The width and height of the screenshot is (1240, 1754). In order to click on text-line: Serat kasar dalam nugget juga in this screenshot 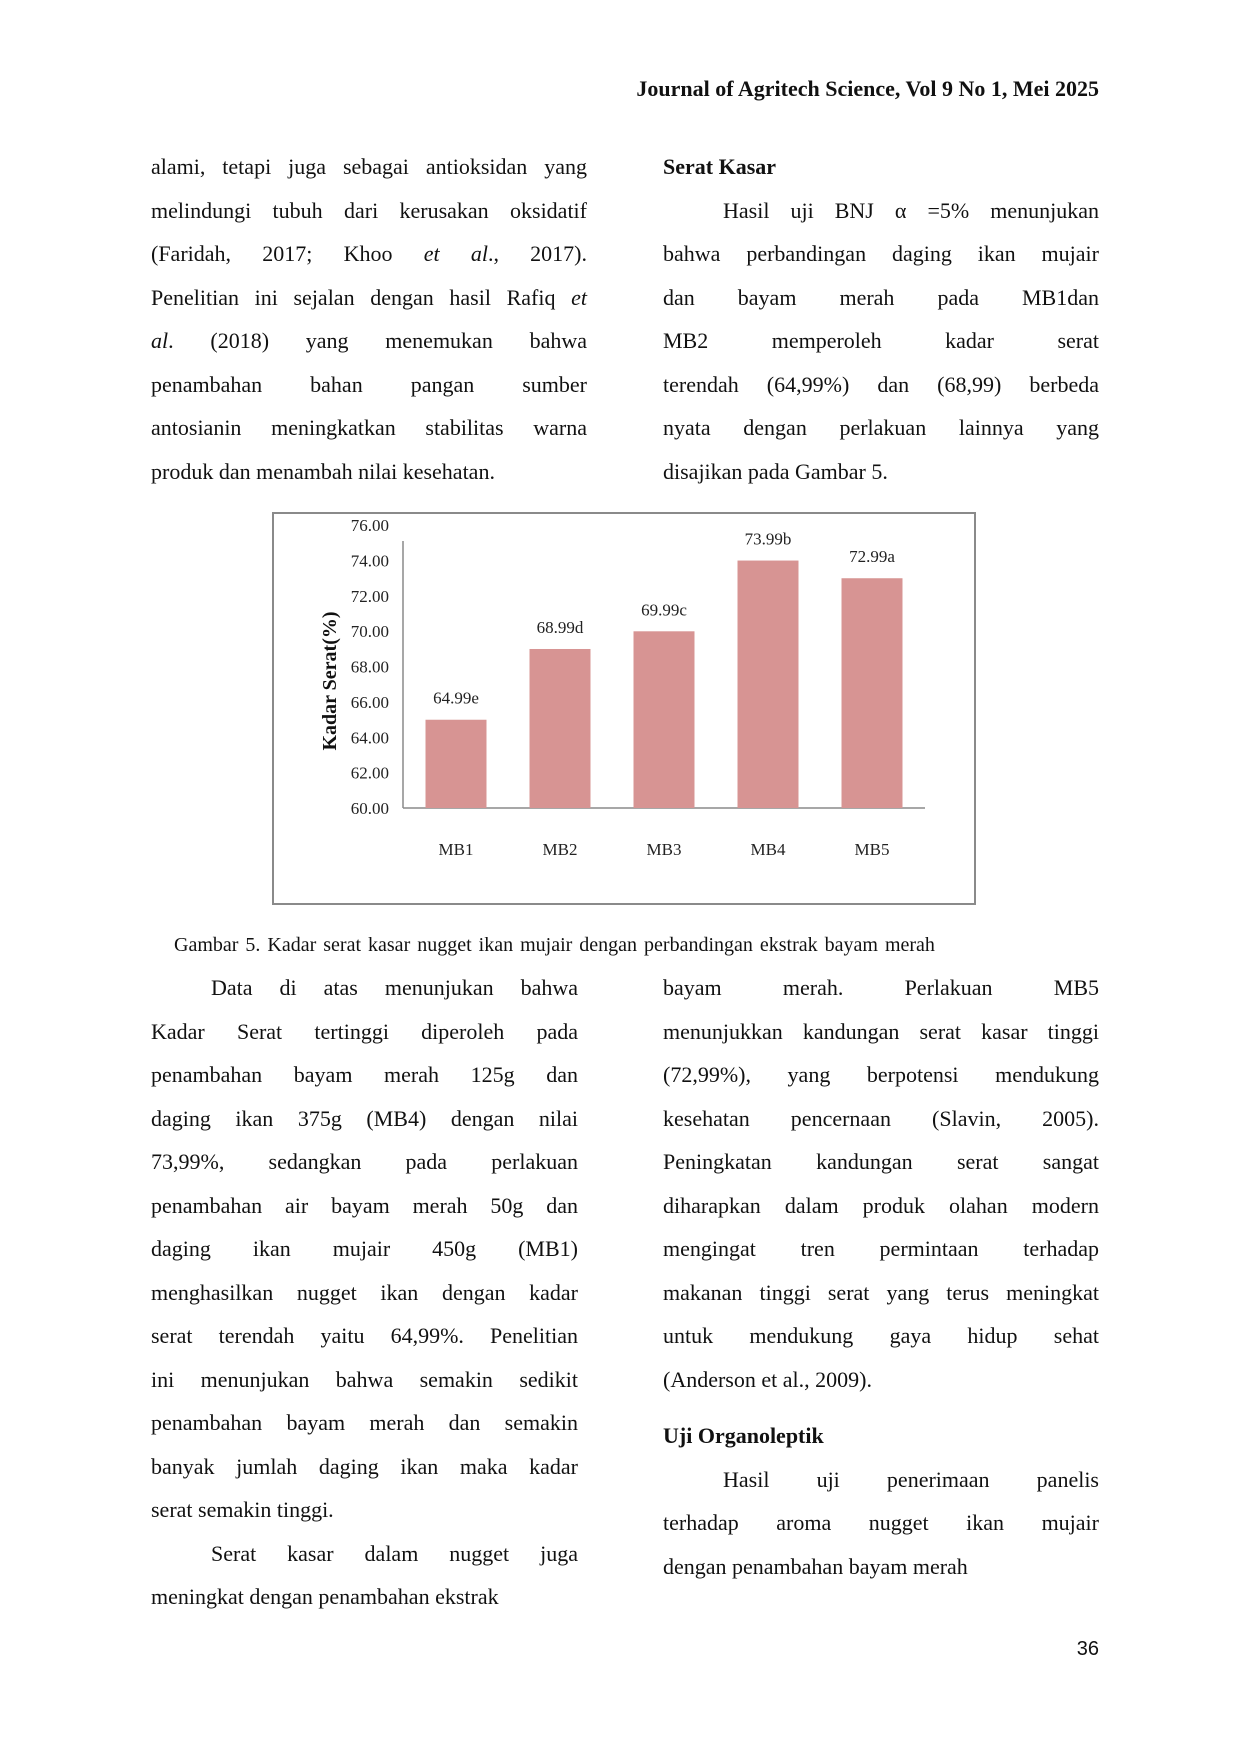, I will do `click(394, 1553)`.